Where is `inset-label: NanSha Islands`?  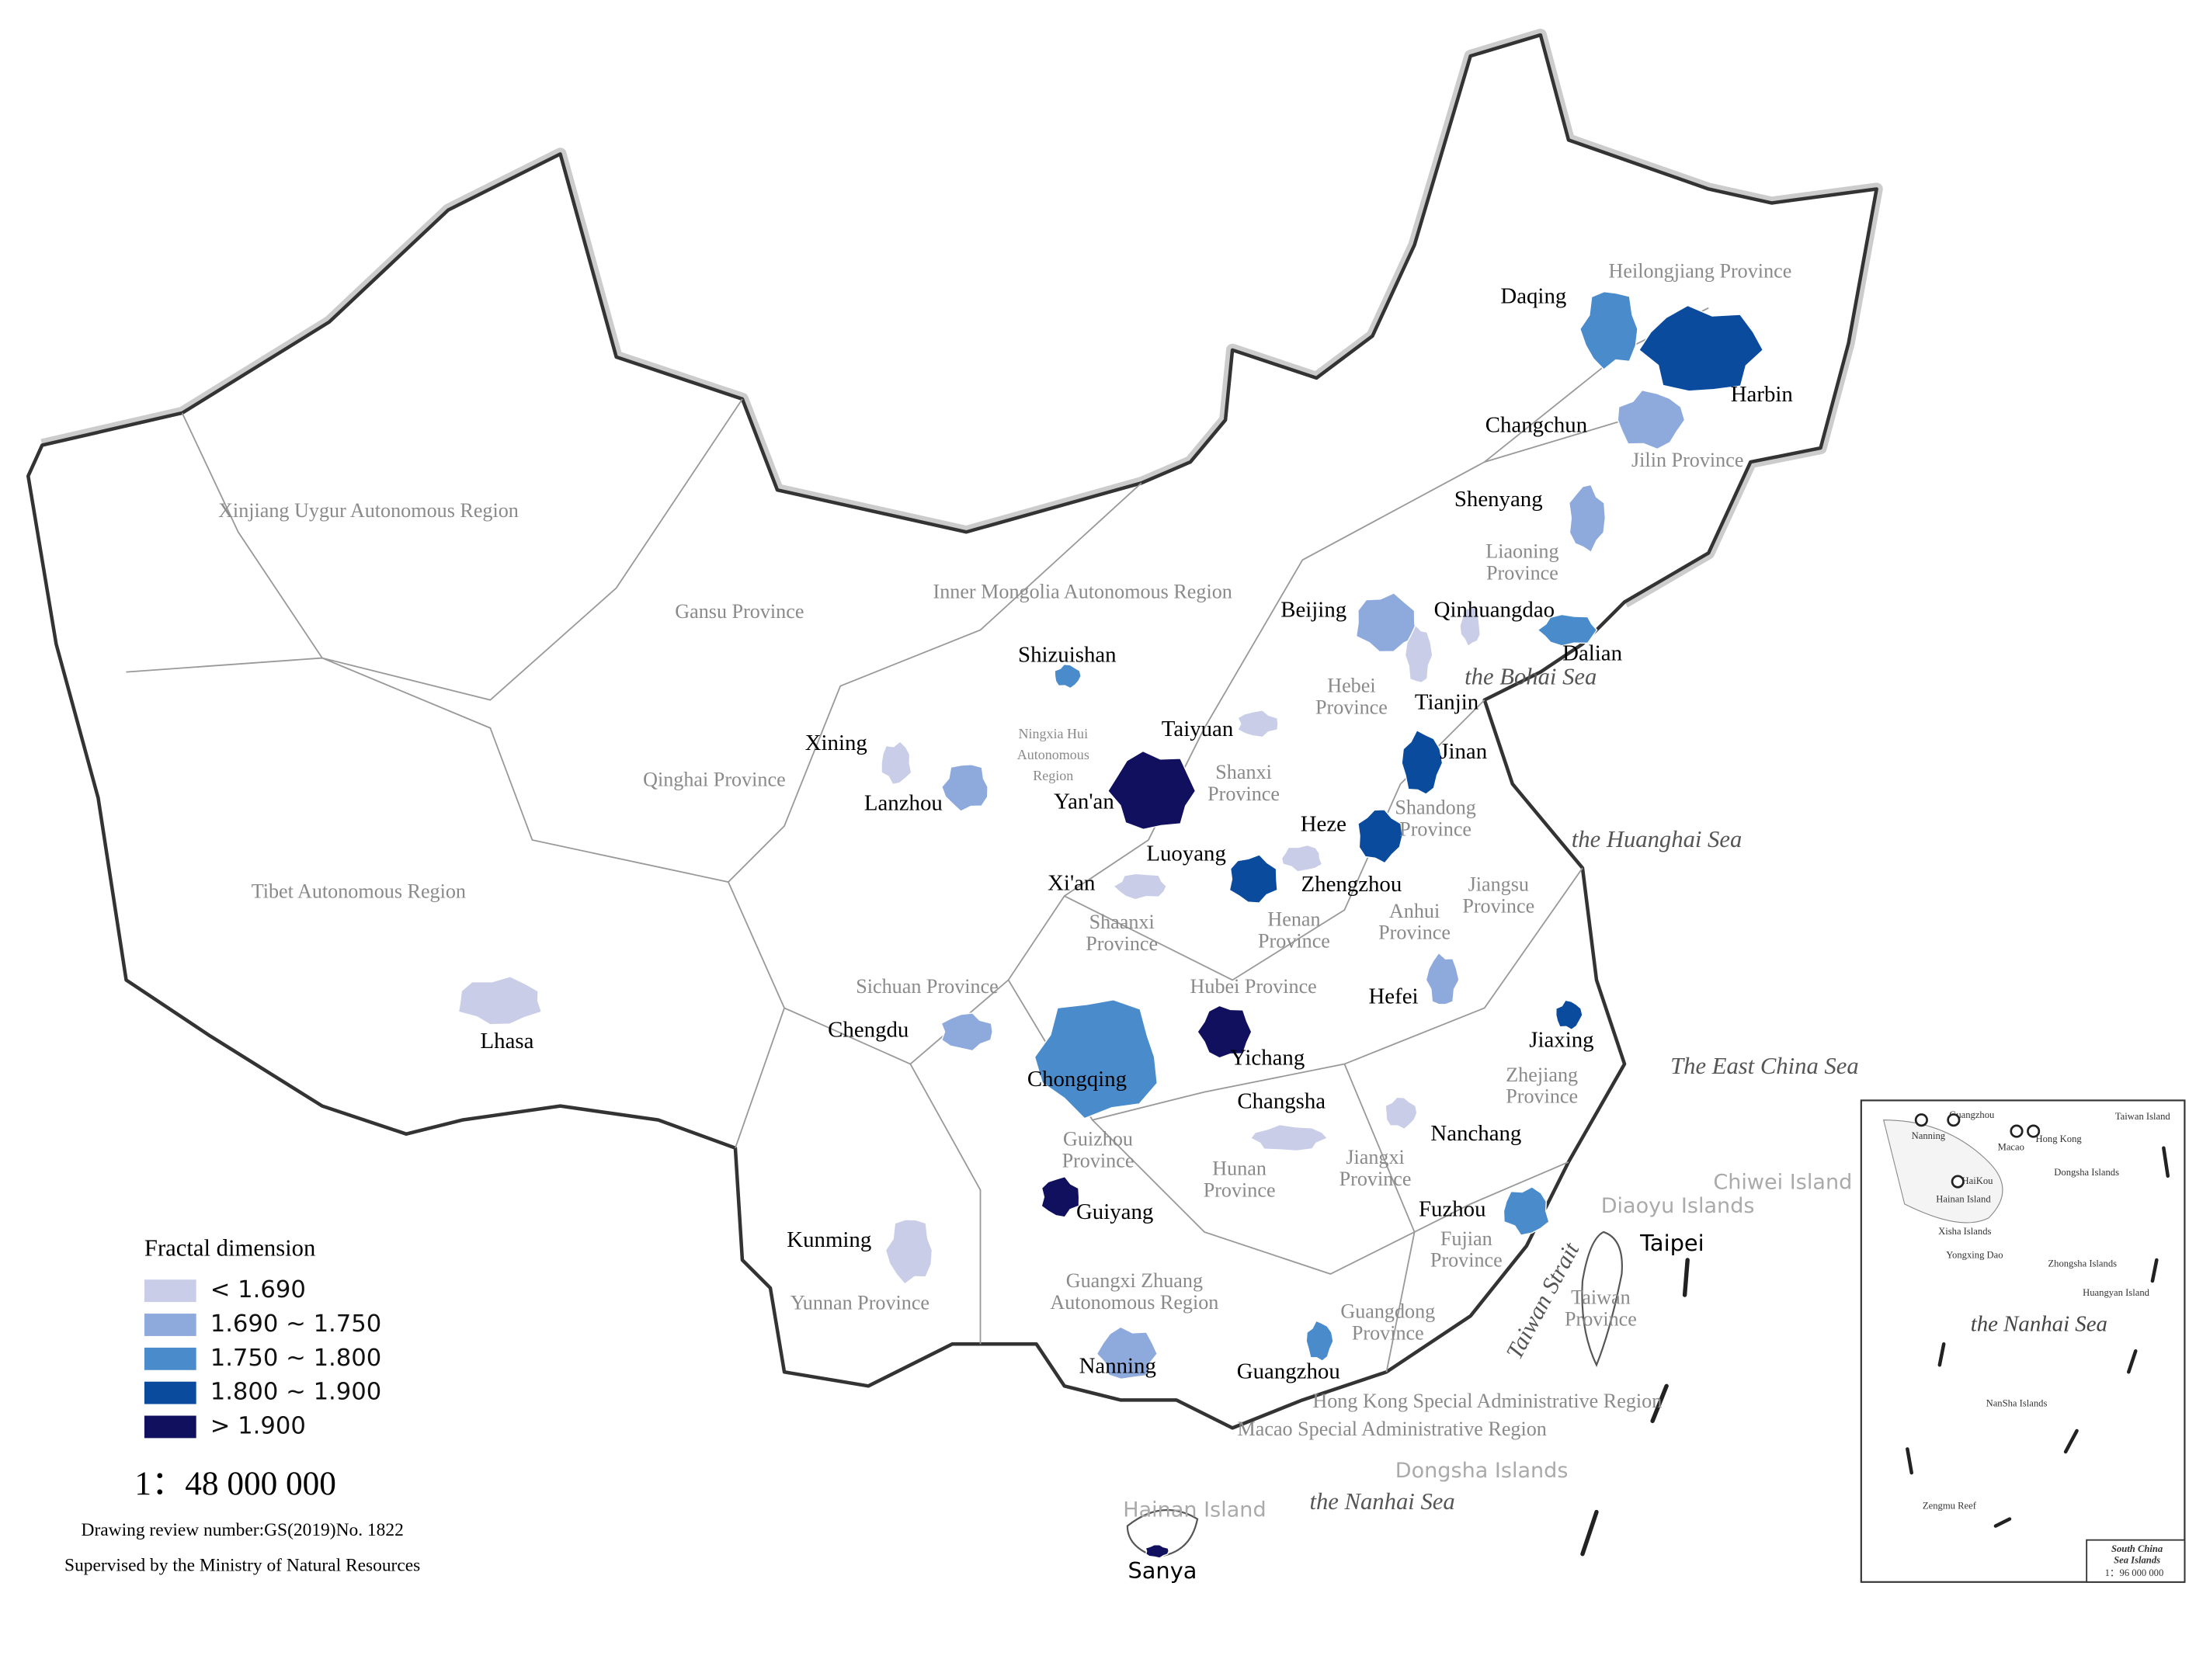
inset-label: NanSha Islands is located at coordinates (2017, 1403).